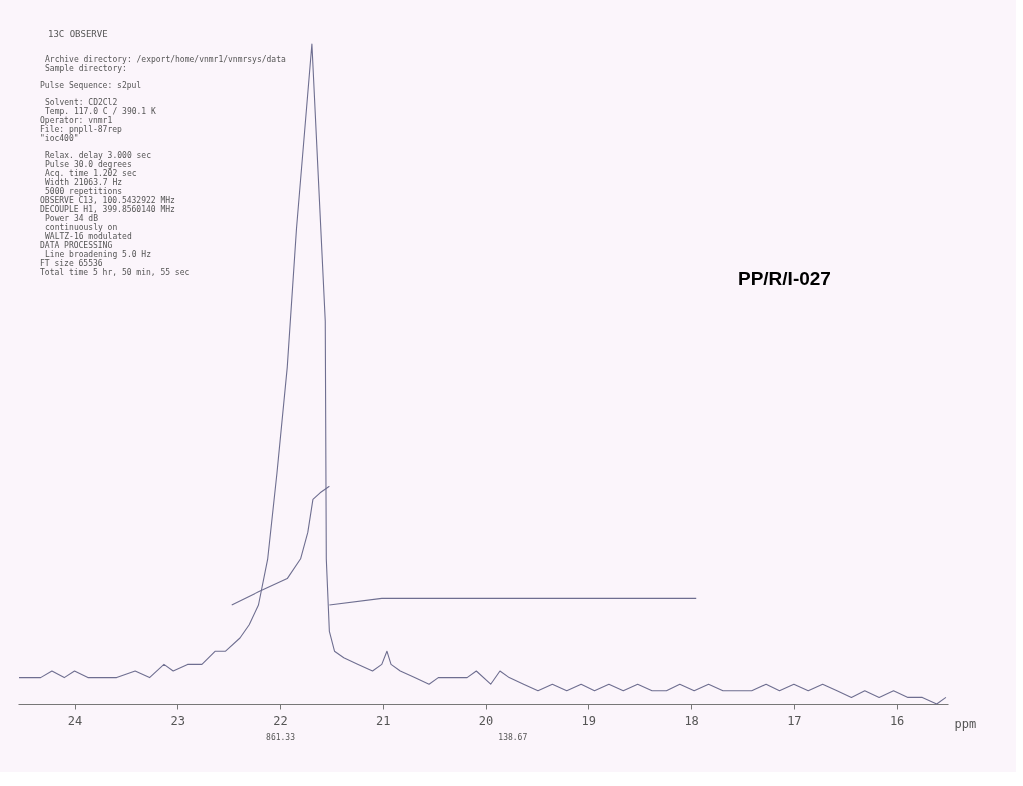 This screenshot has height=786, width=1023. Describe the element at coordinates (965, 723) in the screenshot. I see `x-axis-title: ppm` at that location.